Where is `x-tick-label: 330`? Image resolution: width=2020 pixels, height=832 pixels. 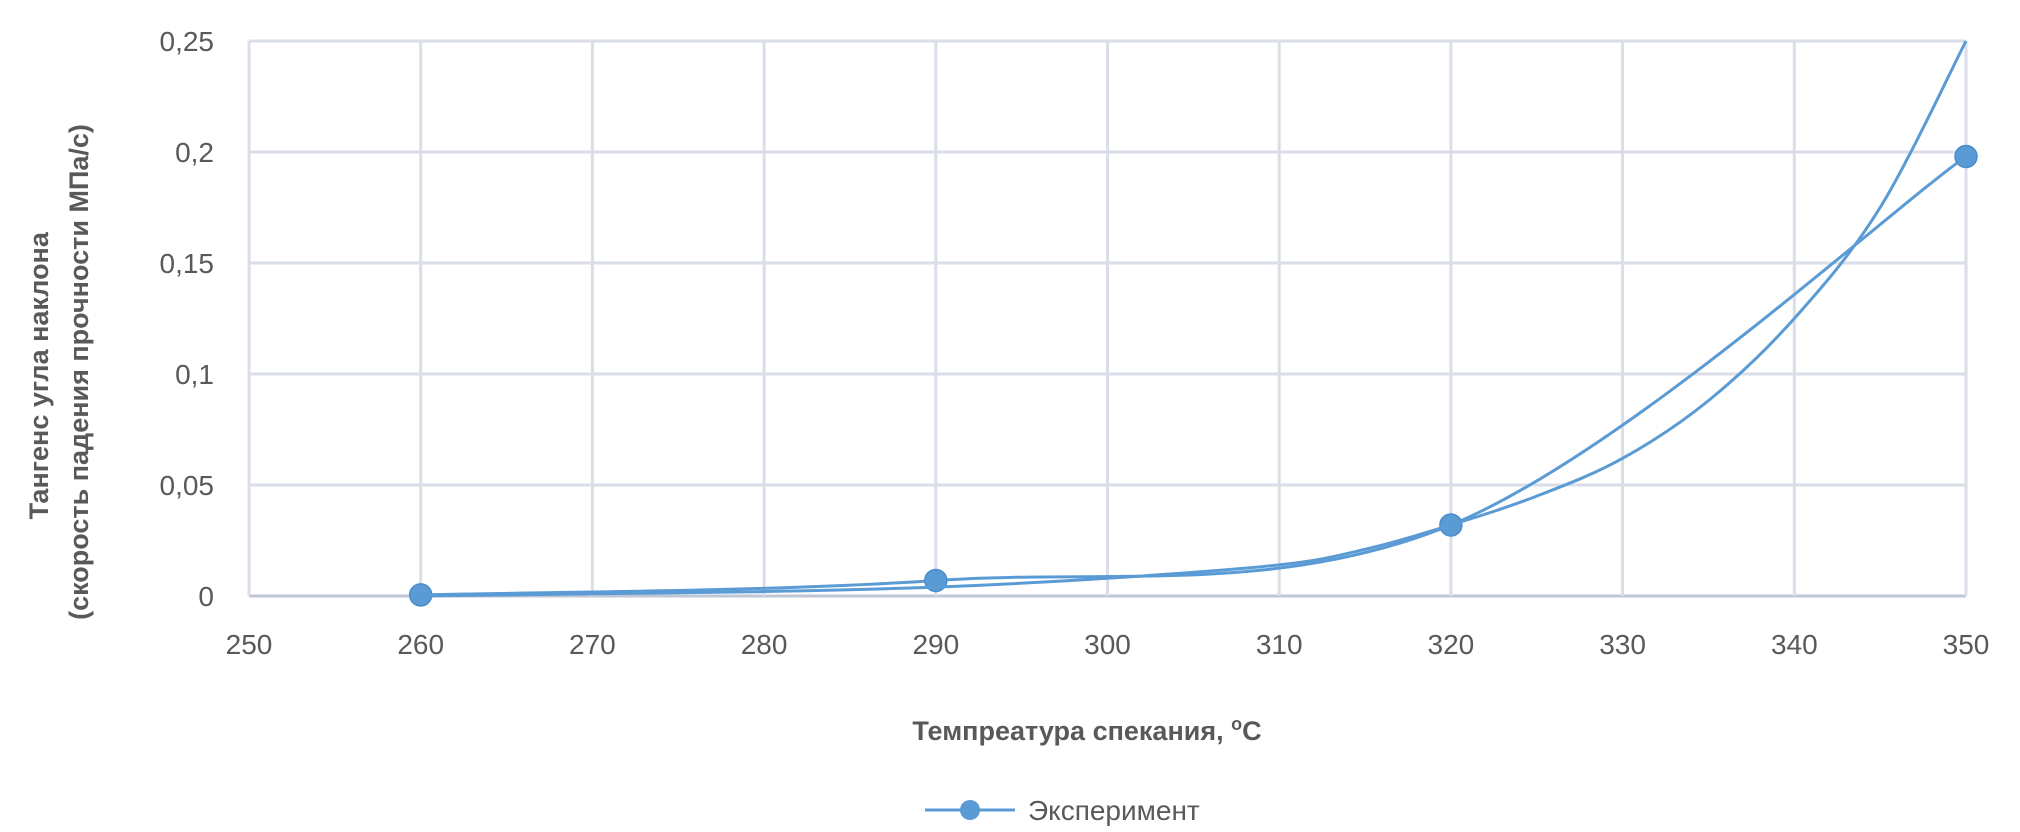 x-tick-label: 330 is located at coordinates (1622, 644).